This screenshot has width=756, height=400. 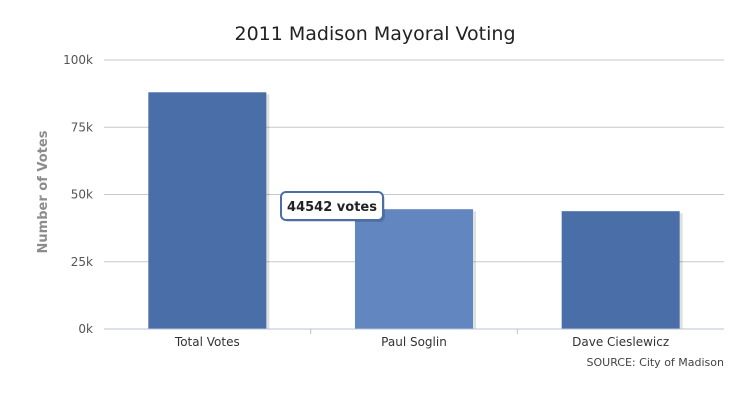 What do you see at coordinates (78, 60) in the screenshot?
I see `y-tick-label: 100k` at bounding box center [78, 60].